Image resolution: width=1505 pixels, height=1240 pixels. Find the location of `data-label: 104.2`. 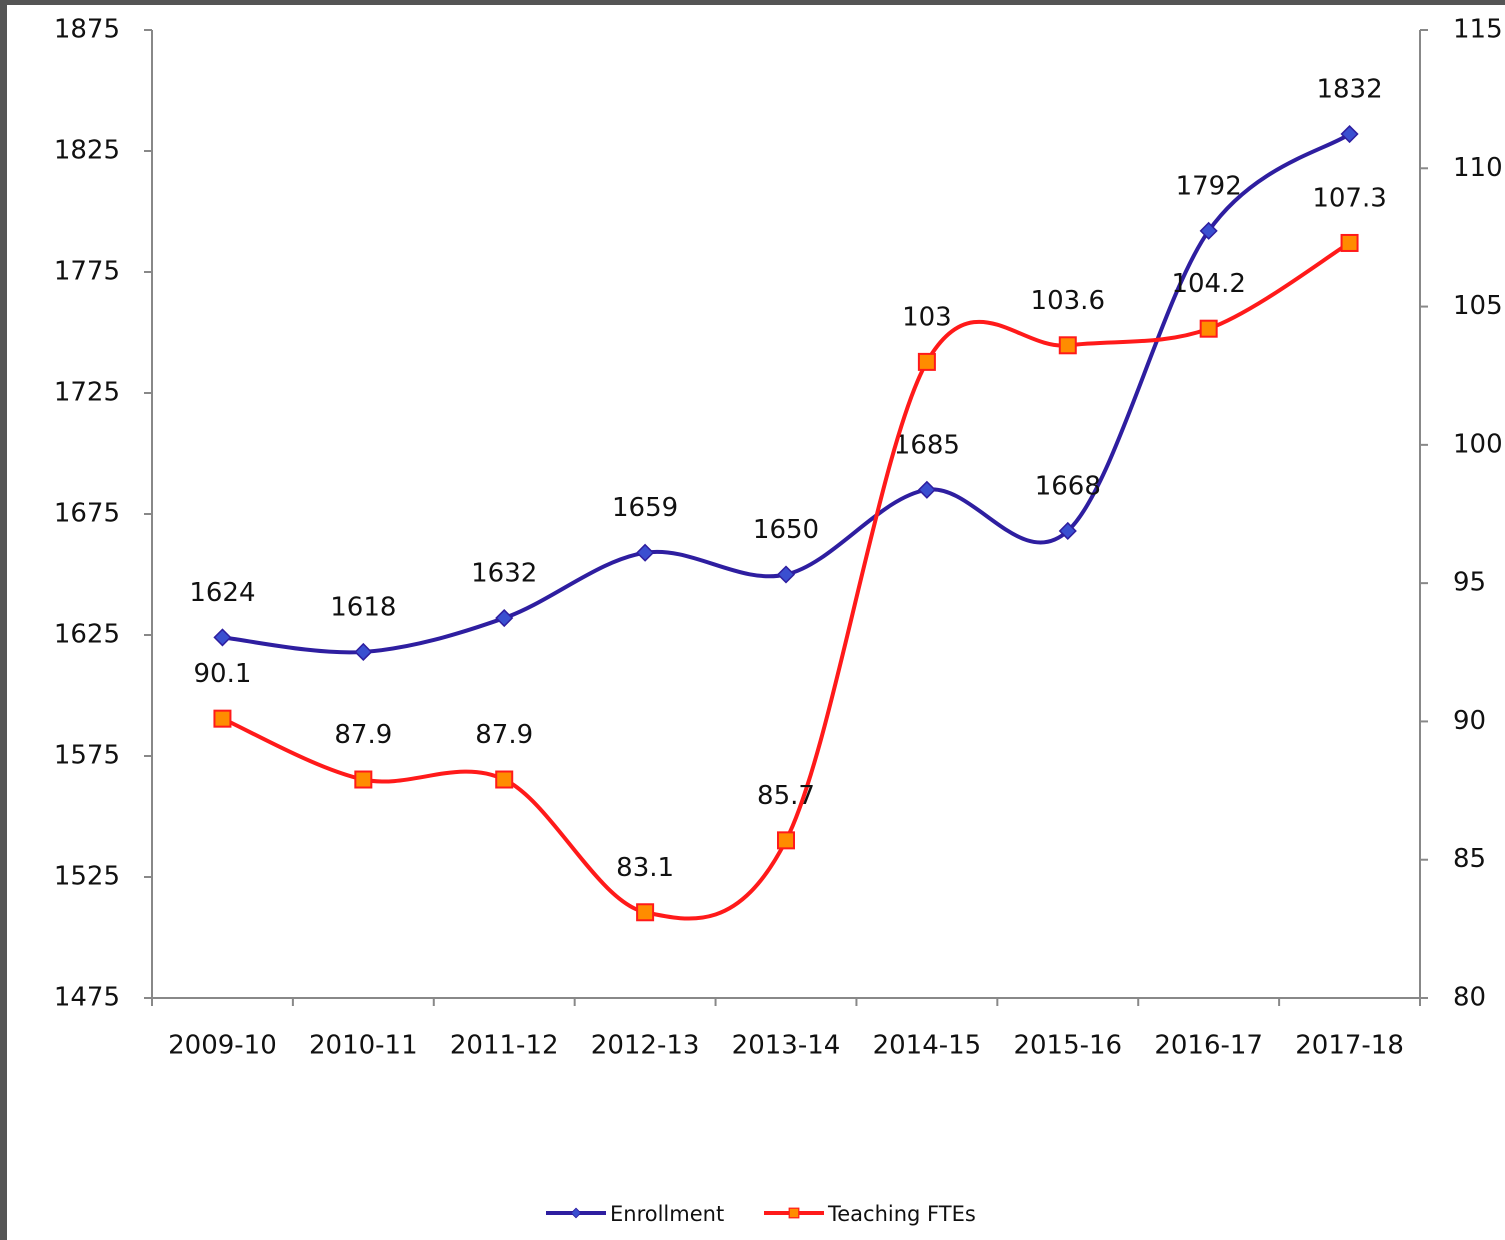

data-label: 104.2 is located at coordinates (1208, 284).